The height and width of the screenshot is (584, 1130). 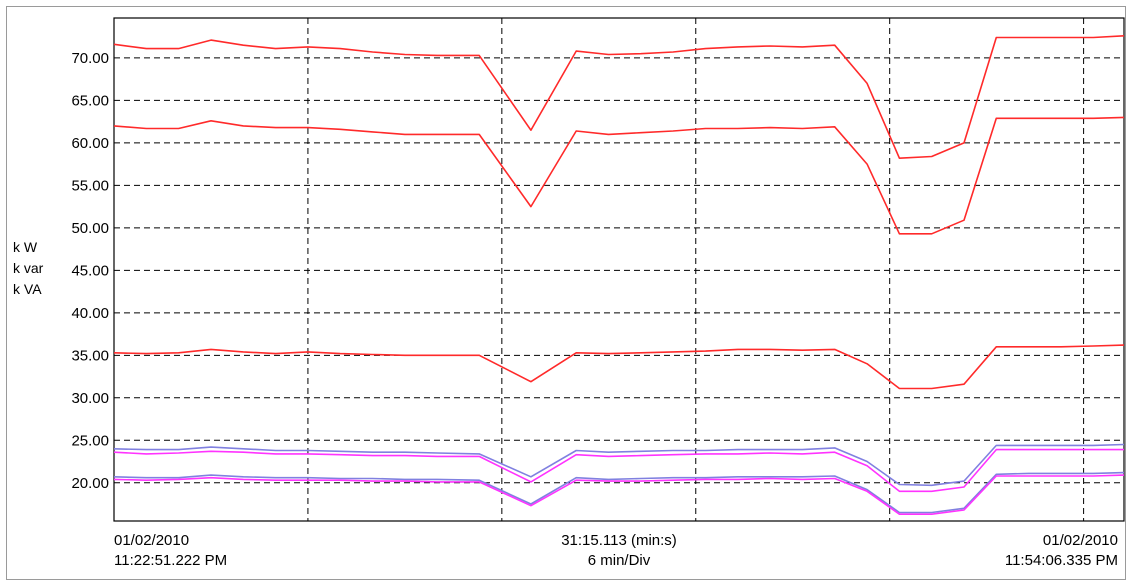 I want to click on y-tick-label: 35.00, so click(x=90, y=355).